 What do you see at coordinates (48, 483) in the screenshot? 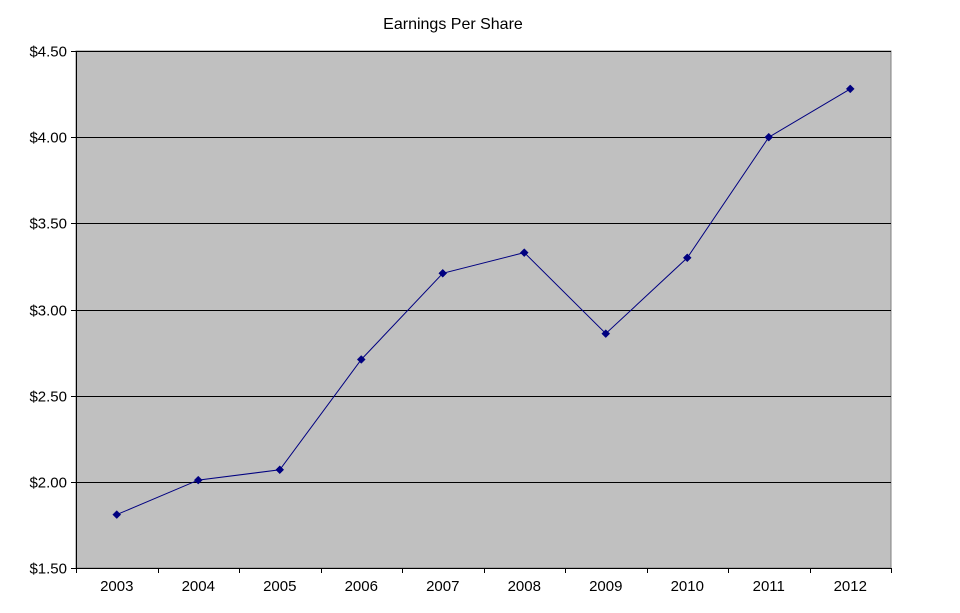
I see `y-tick-label: $2.00` at bounding box center [48, 483].